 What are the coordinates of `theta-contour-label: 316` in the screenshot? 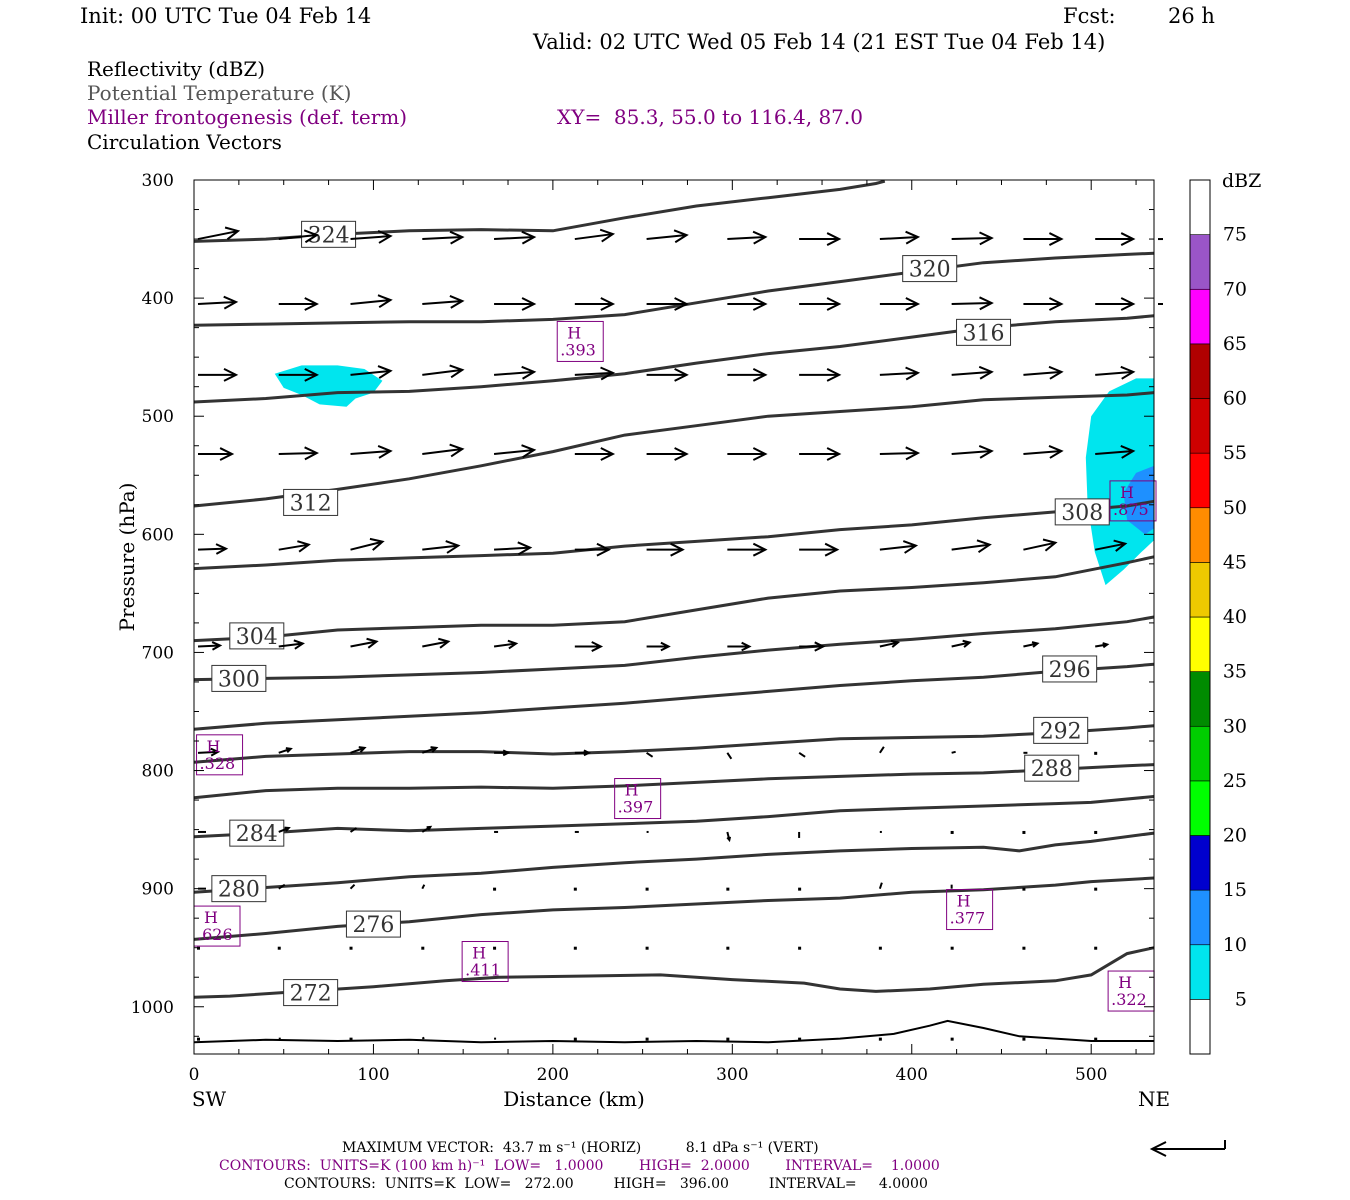 It's located at (984, 333).